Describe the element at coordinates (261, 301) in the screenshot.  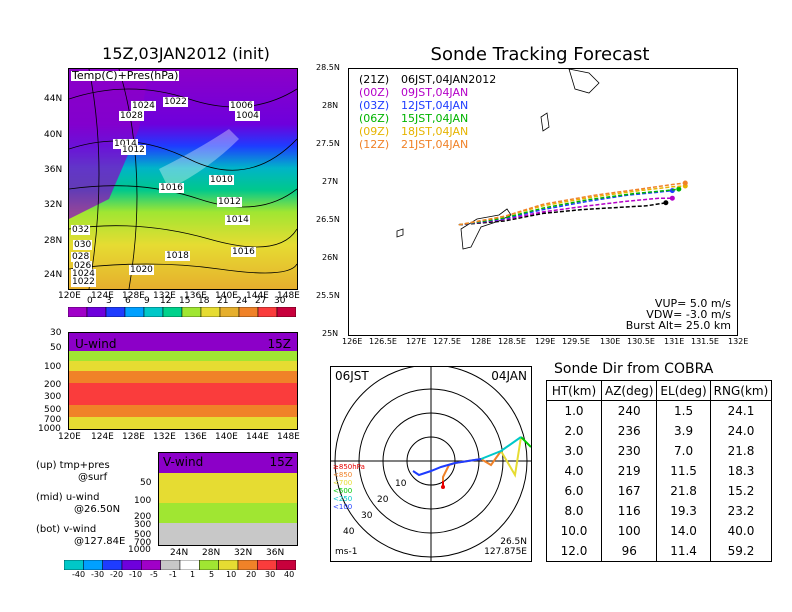
I see `colorbar-tick: 27` at that location.